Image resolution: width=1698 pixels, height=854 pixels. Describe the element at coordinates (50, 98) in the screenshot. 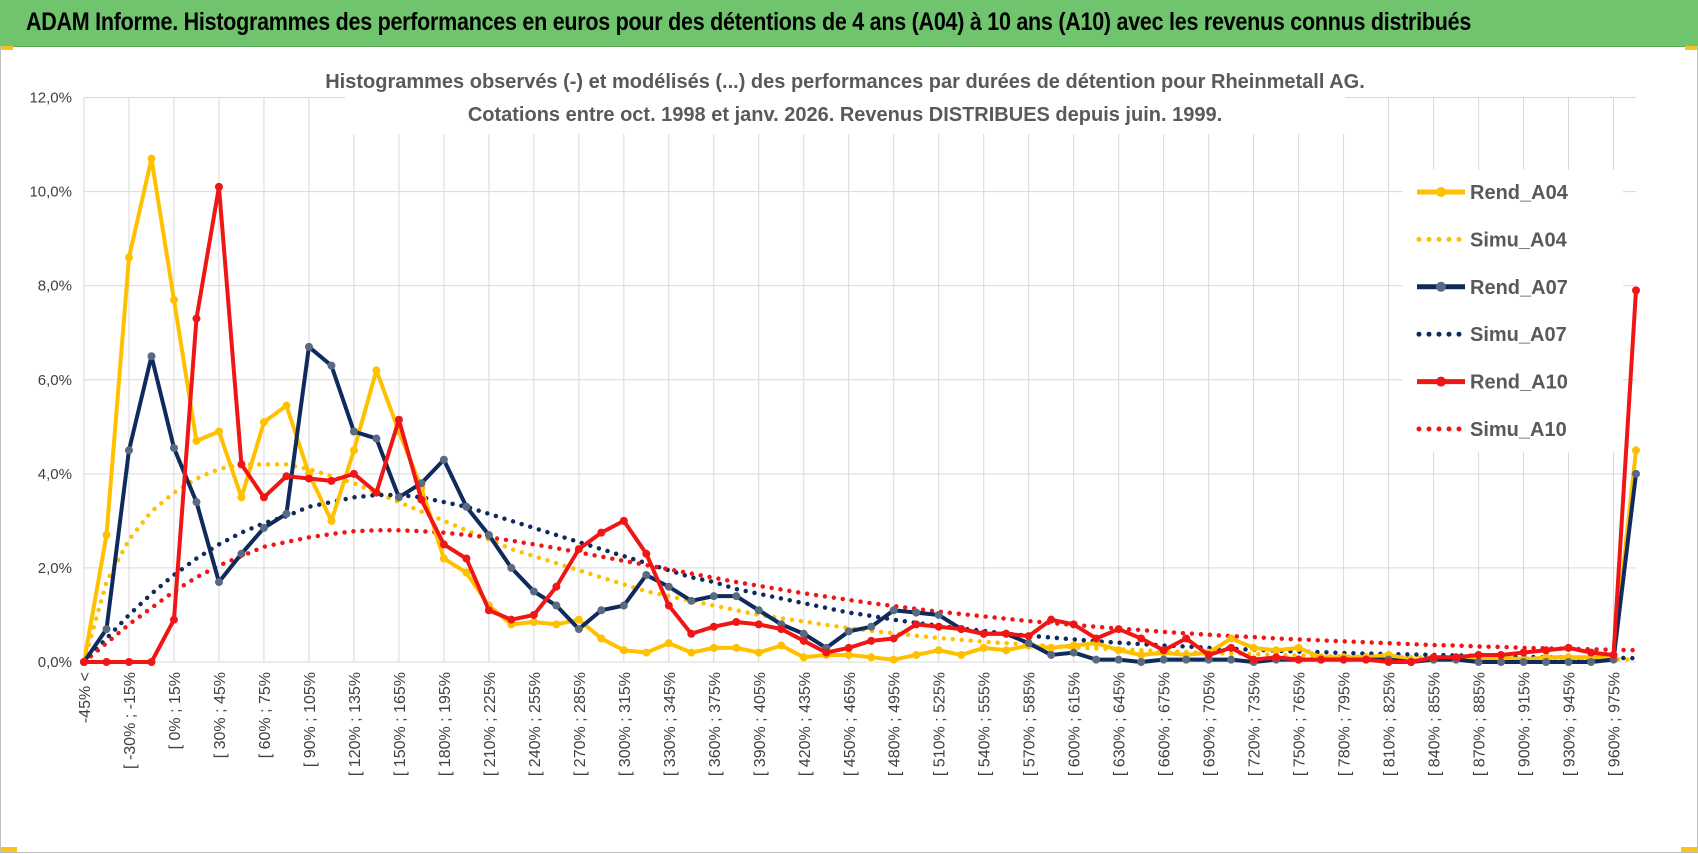

I see `y-tick-label: 12,0%` at that location.